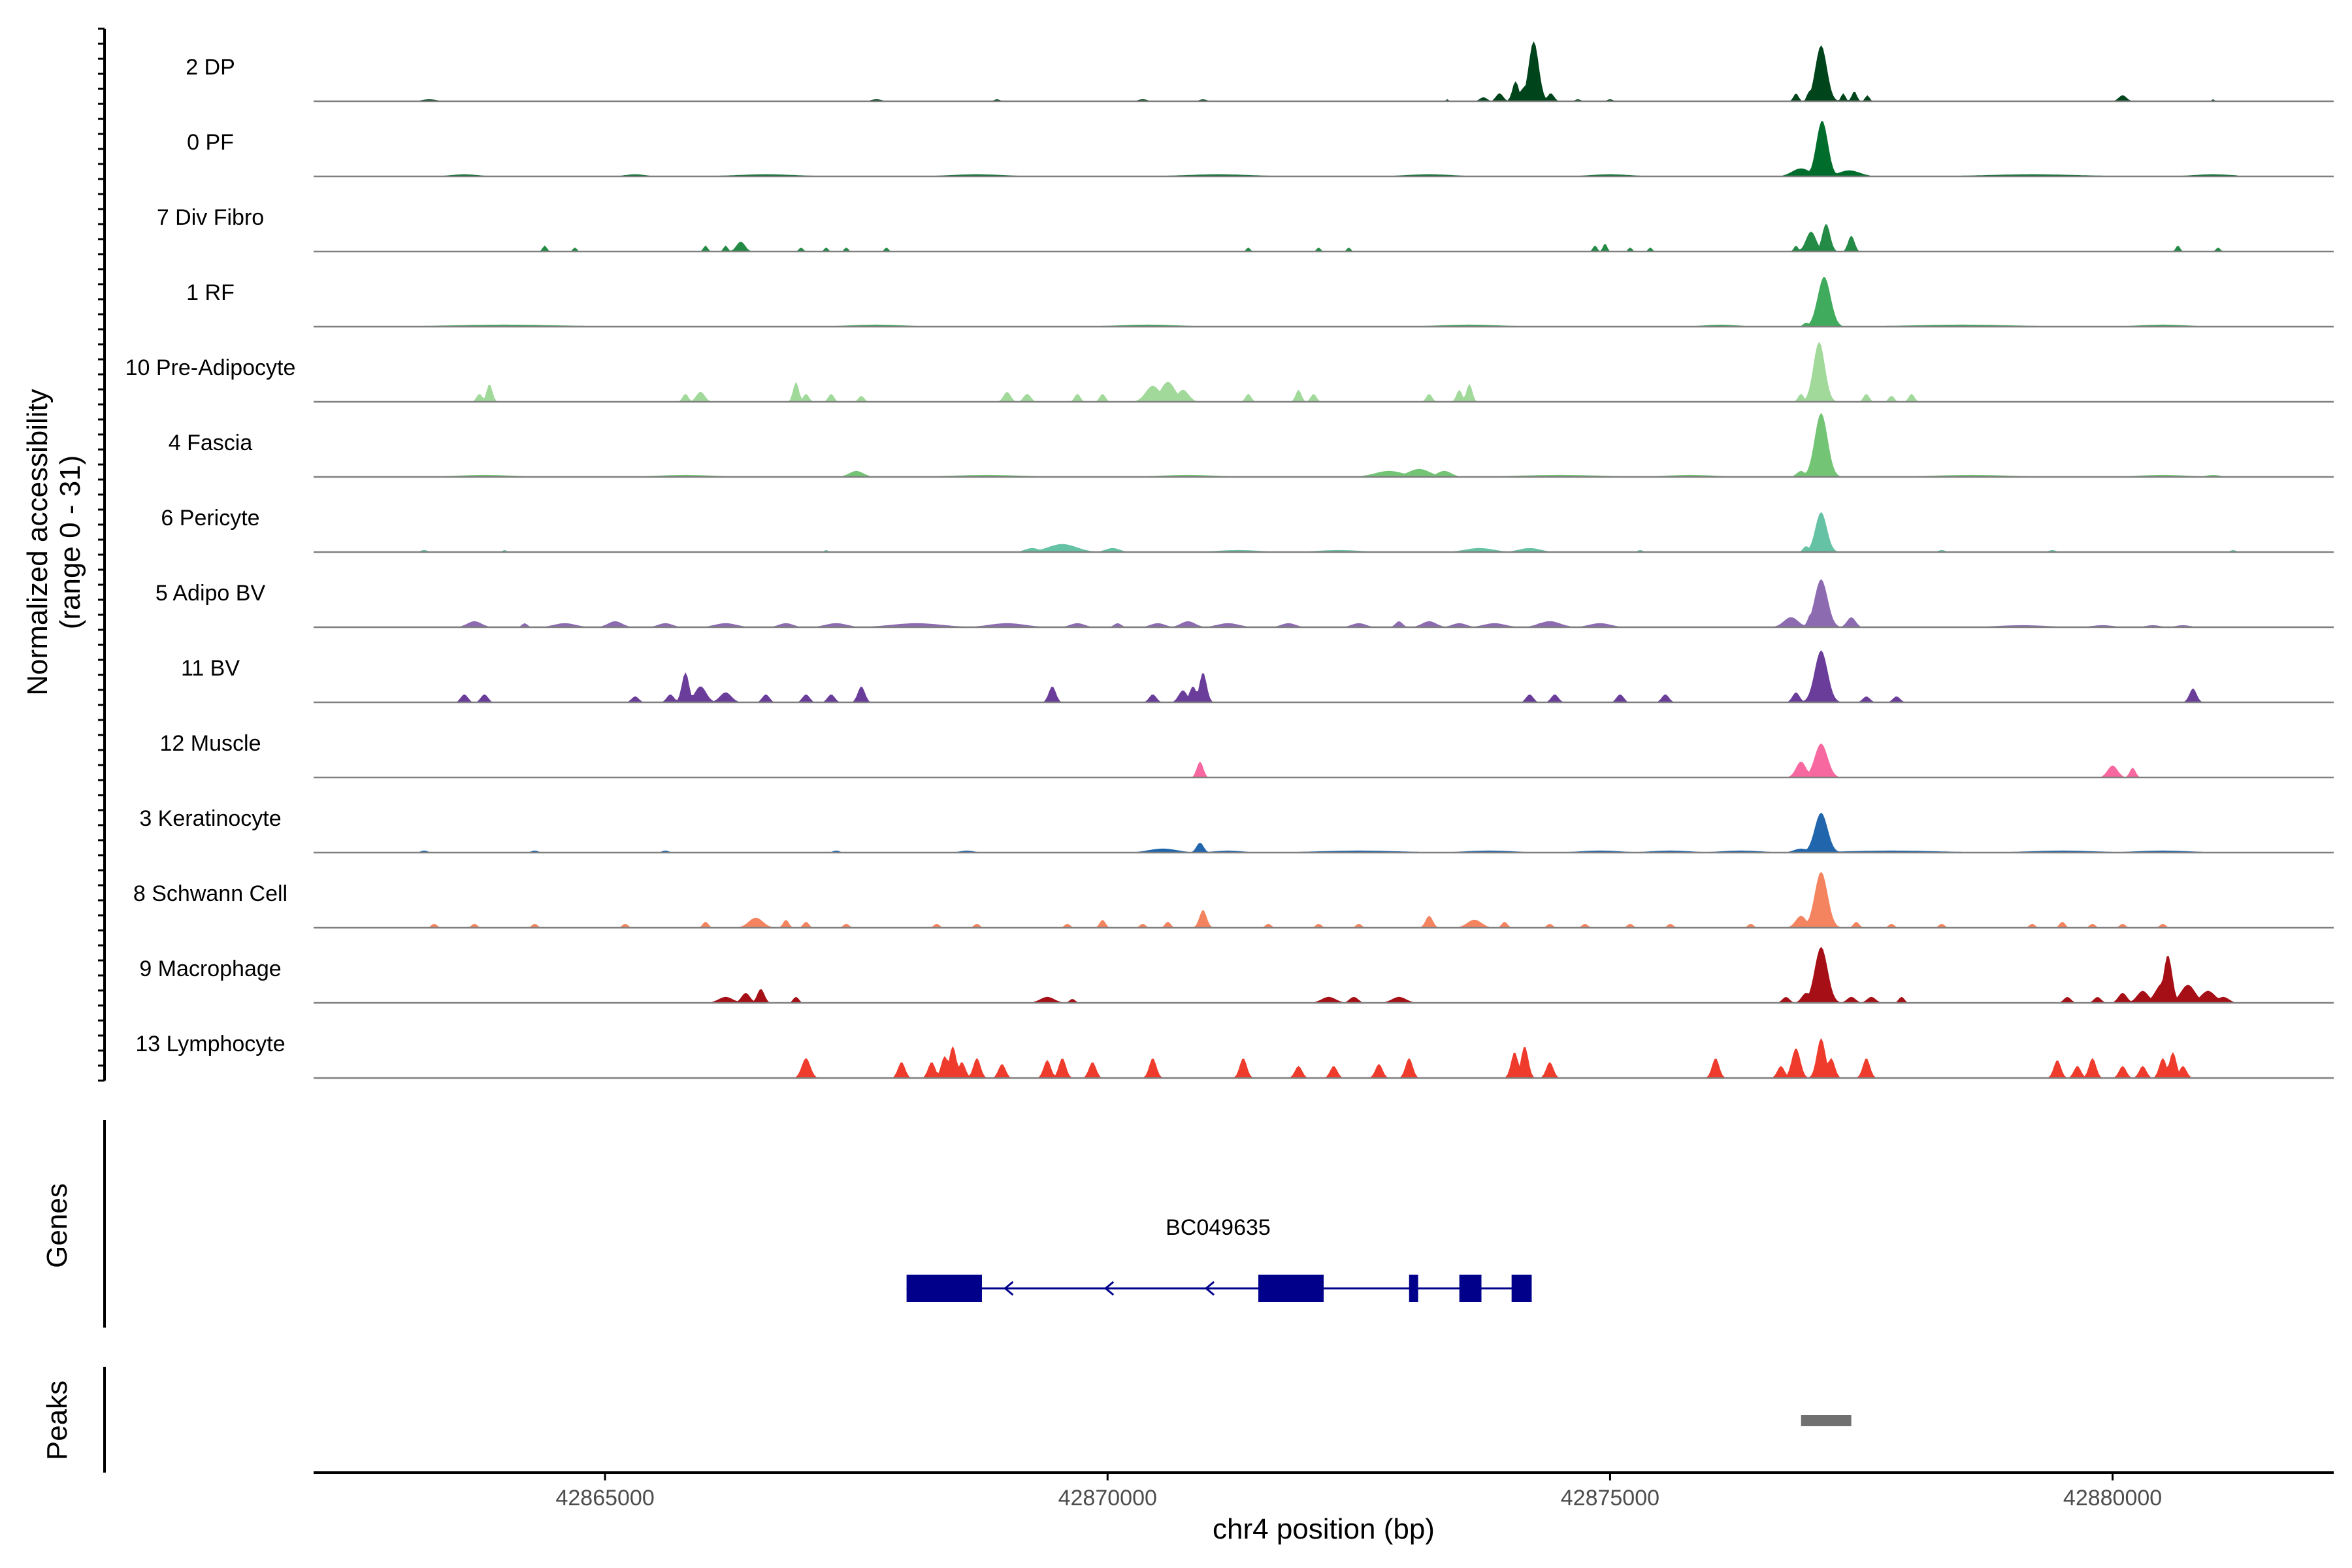 The height and width of the screenshot is (1568, 2352). I want to click on track-3-keratinocyte: 3 Keratinocyte, so click(1236, 830).